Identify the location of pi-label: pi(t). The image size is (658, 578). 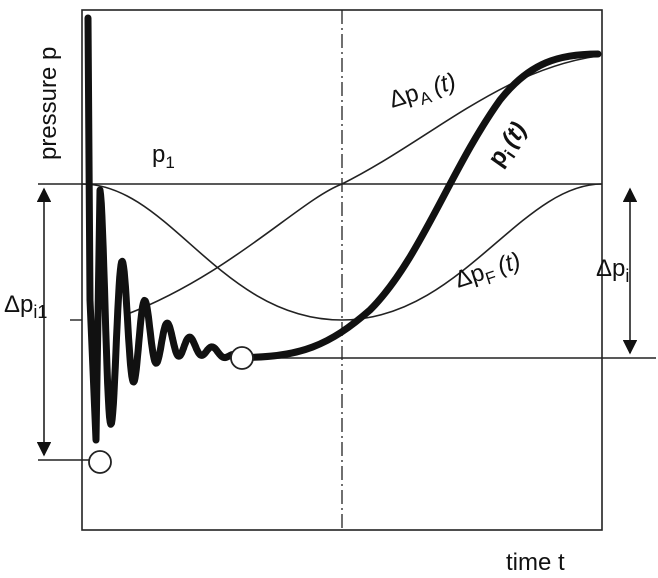
(509, 145).